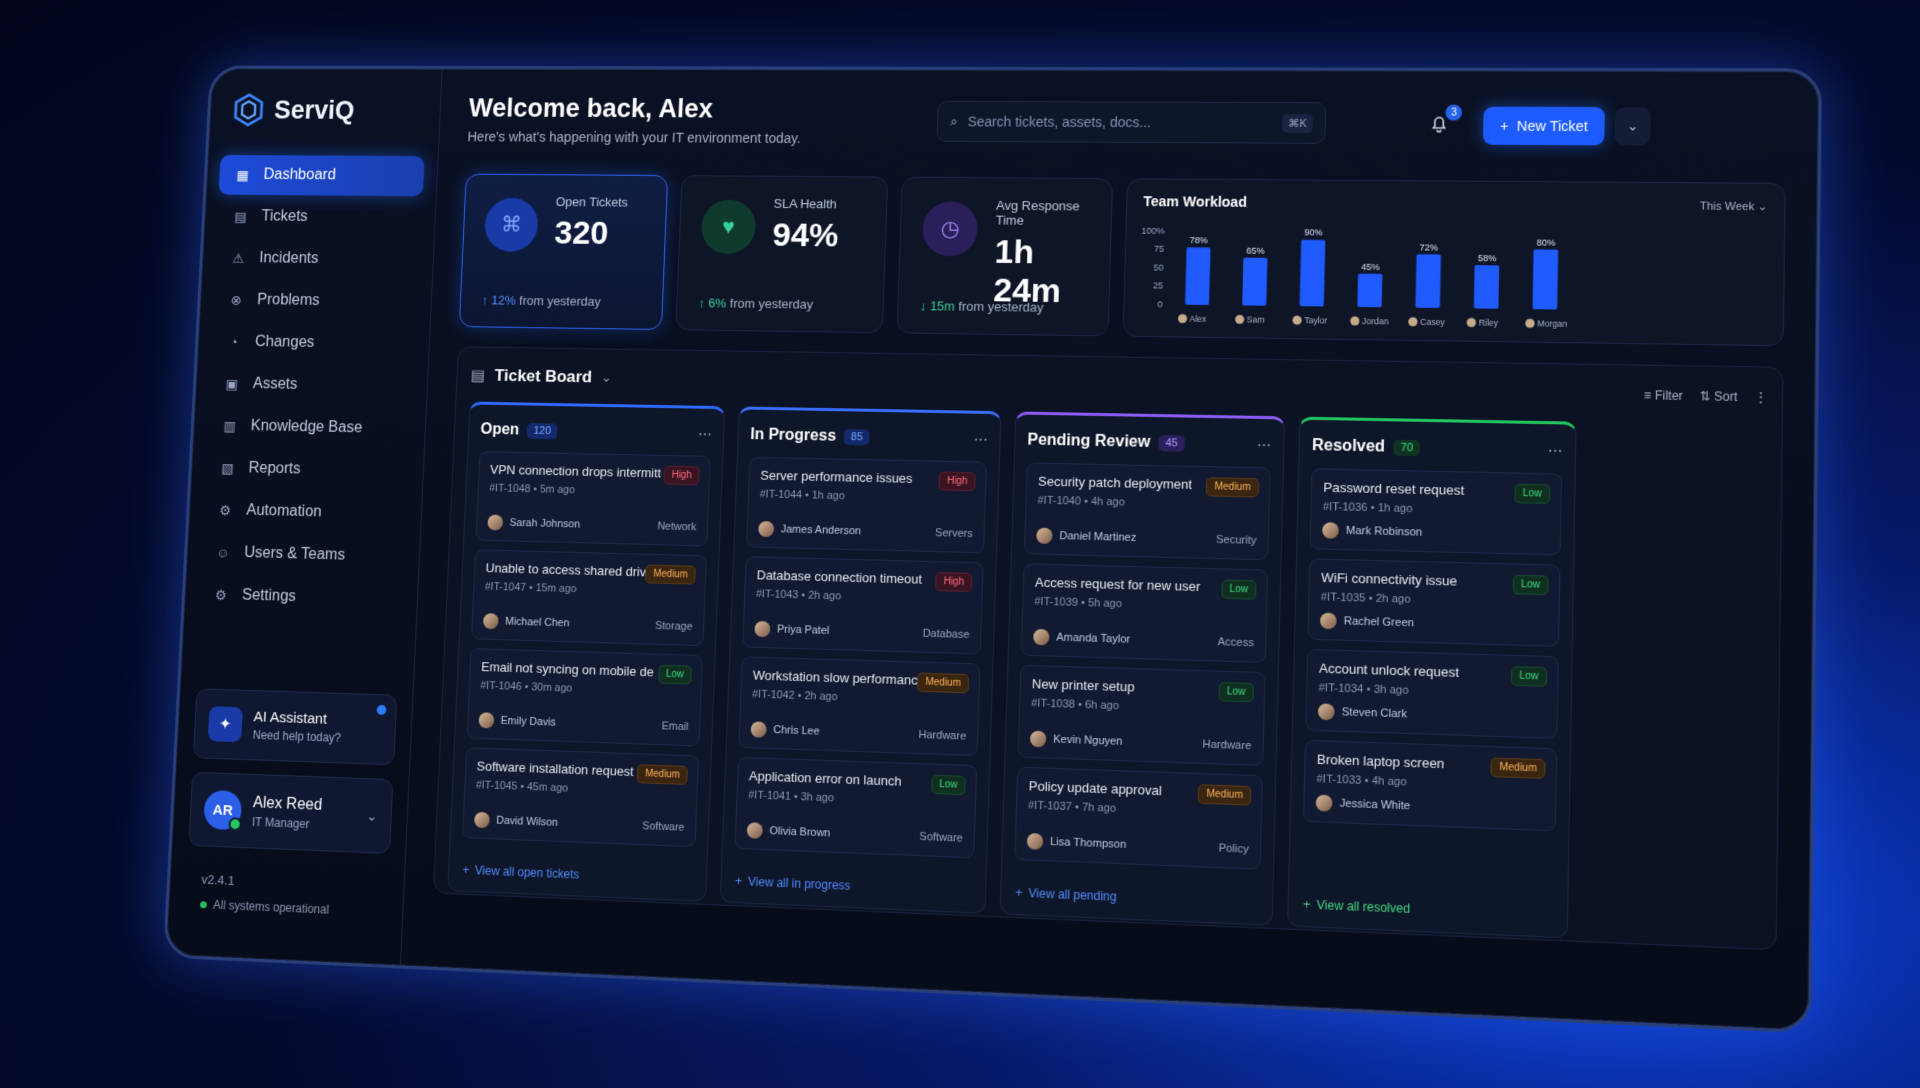  I want to click on bell-icon: 3, so click(1440, 124).